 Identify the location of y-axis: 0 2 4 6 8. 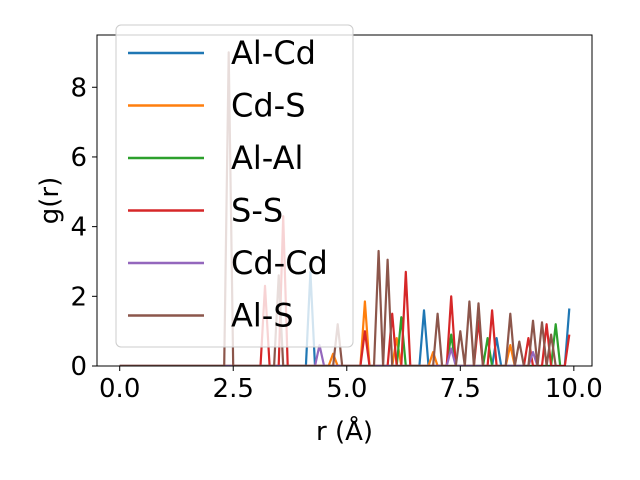
(83, 227).